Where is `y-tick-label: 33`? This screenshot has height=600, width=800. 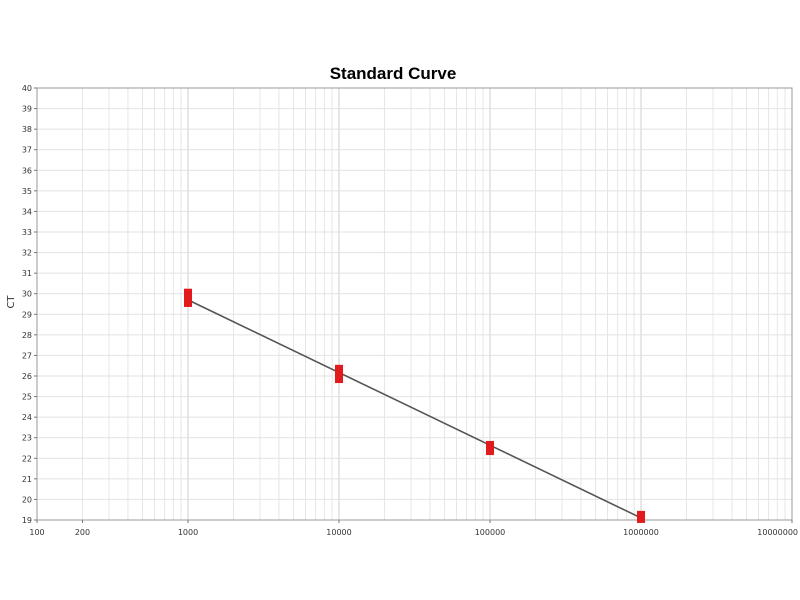
y-tick-label: 33 is located at coordinates (27, 232).